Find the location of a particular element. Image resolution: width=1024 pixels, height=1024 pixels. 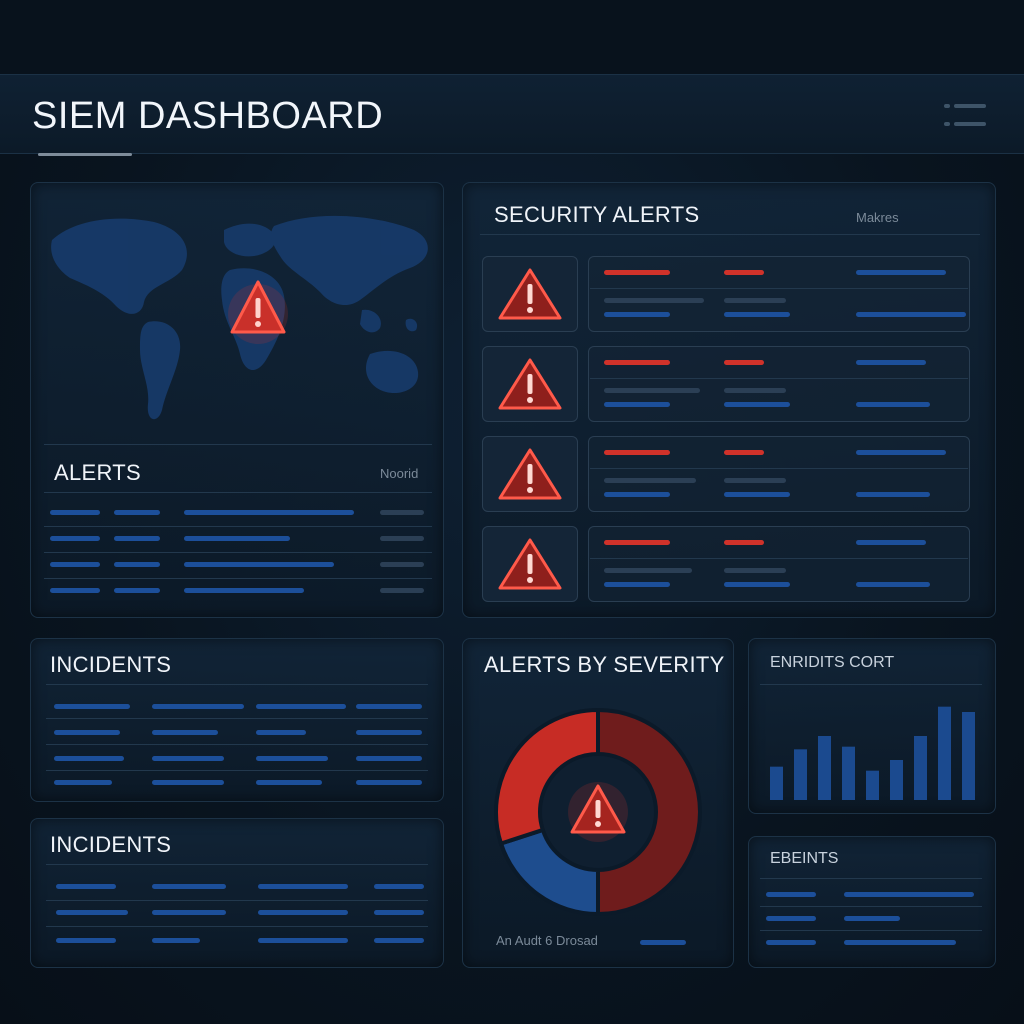

header: SIEM DASHBOARD is located at coordinates (512, 115).